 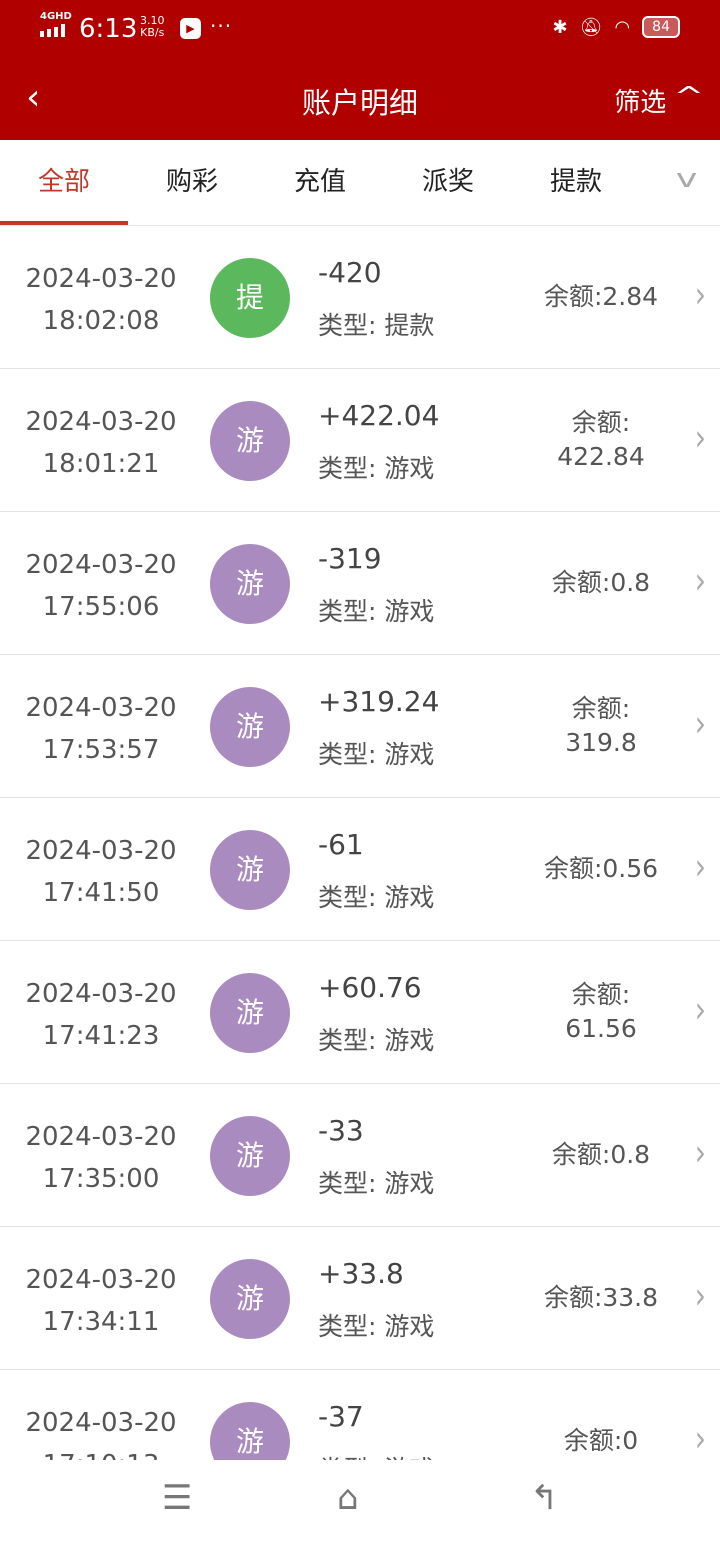 I want to click on home-icon: ⌂, so click(x=348, y=1498).